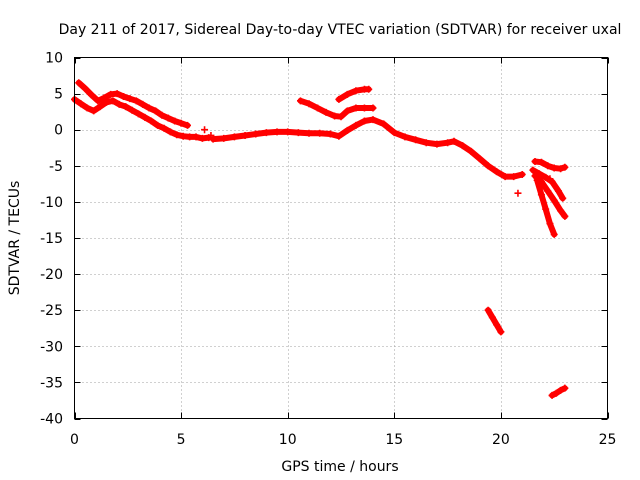  I want to click on x-tick-label: 25, so click(608, 440).